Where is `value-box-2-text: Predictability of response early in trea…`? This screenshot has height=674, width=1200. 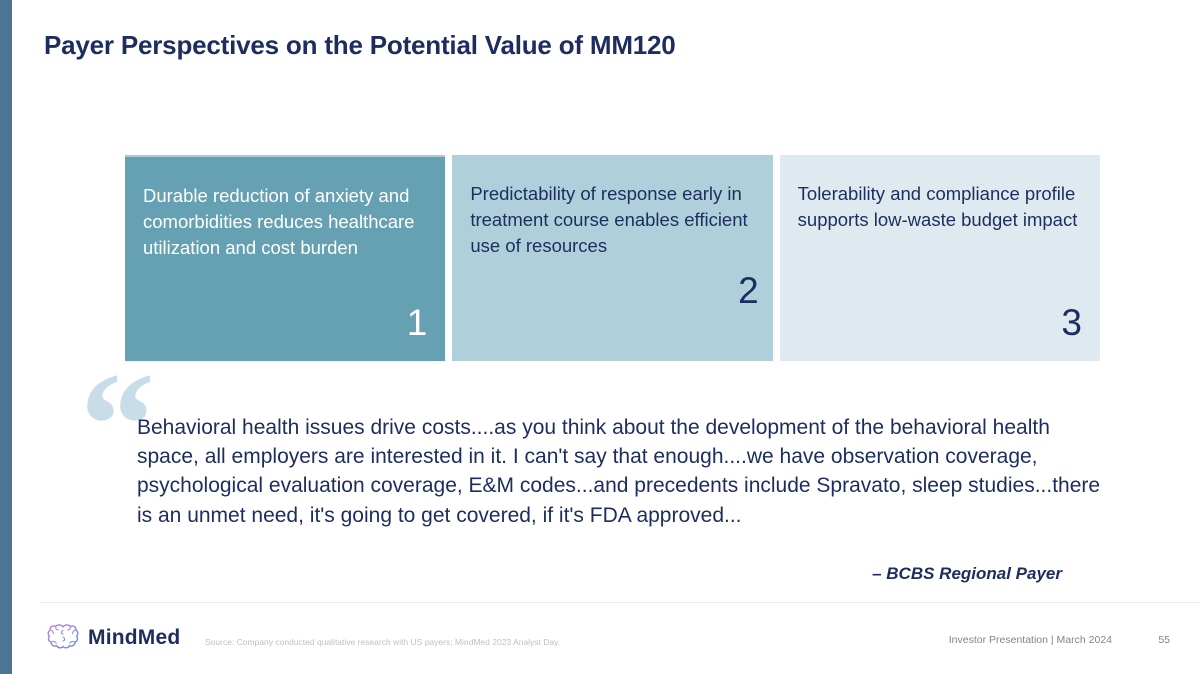 value-box-2-text: Predictability of response early in trea… is located at coordinates (609, 219).